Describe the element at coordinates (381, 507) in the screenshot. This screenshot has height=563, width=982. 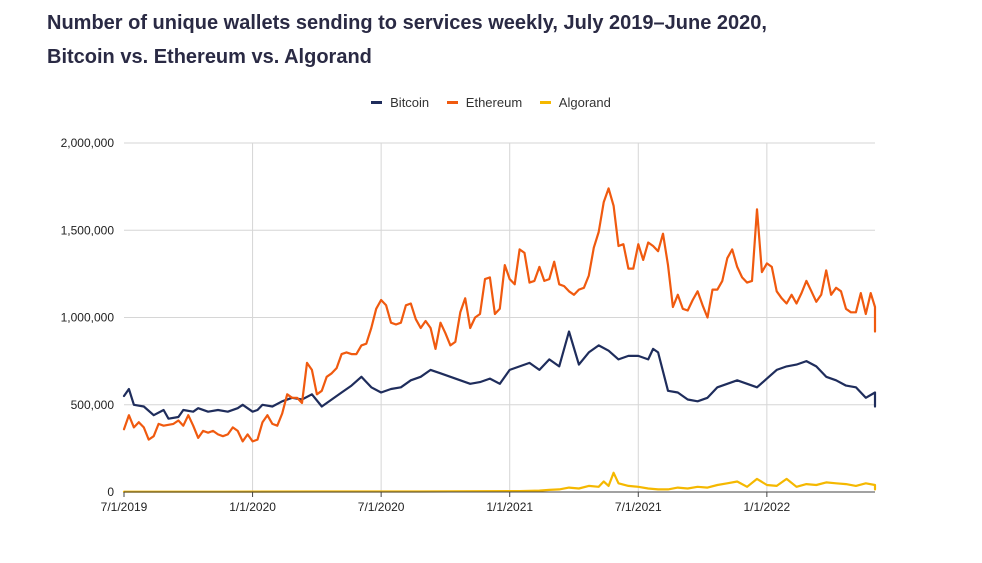
I see `x-tick-label: 7/1/2020` at that location.